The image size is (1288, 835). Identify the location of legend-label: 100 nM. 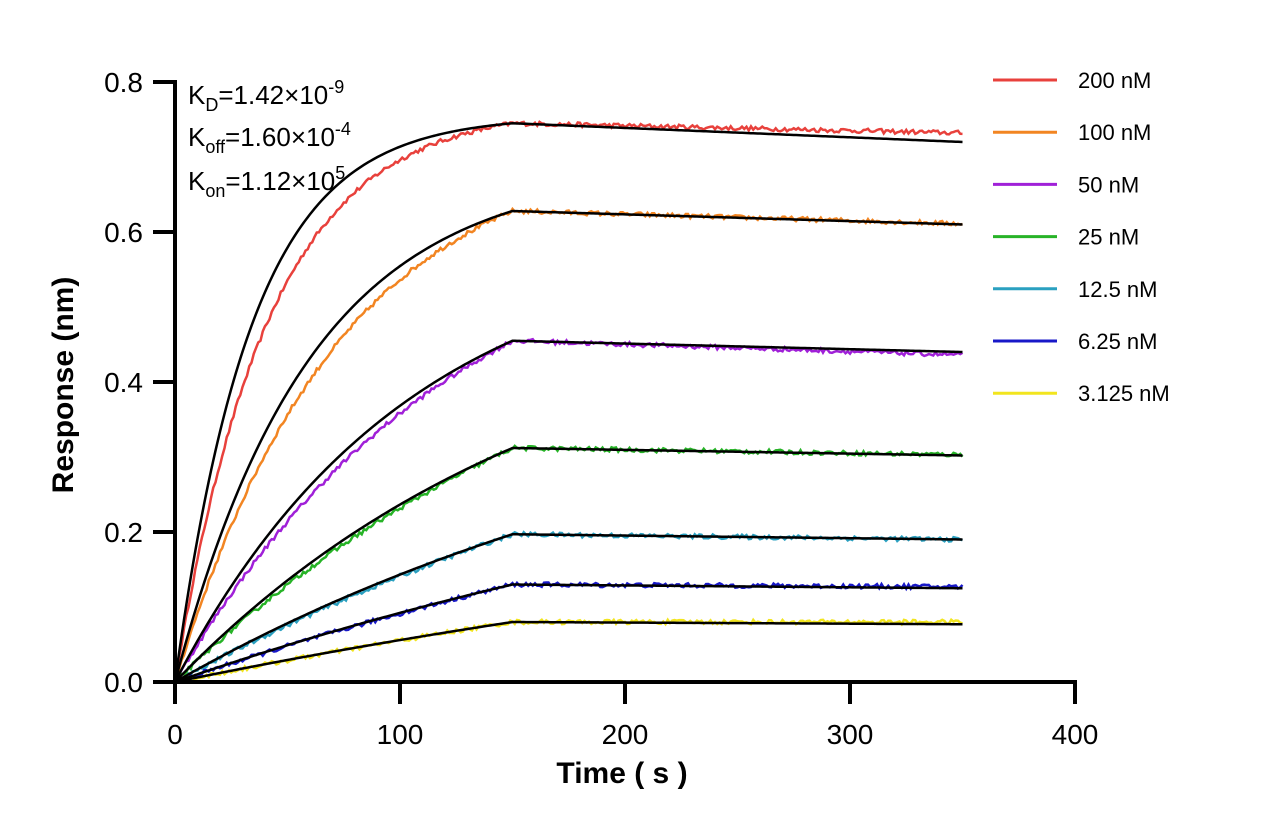
(1114, 132).